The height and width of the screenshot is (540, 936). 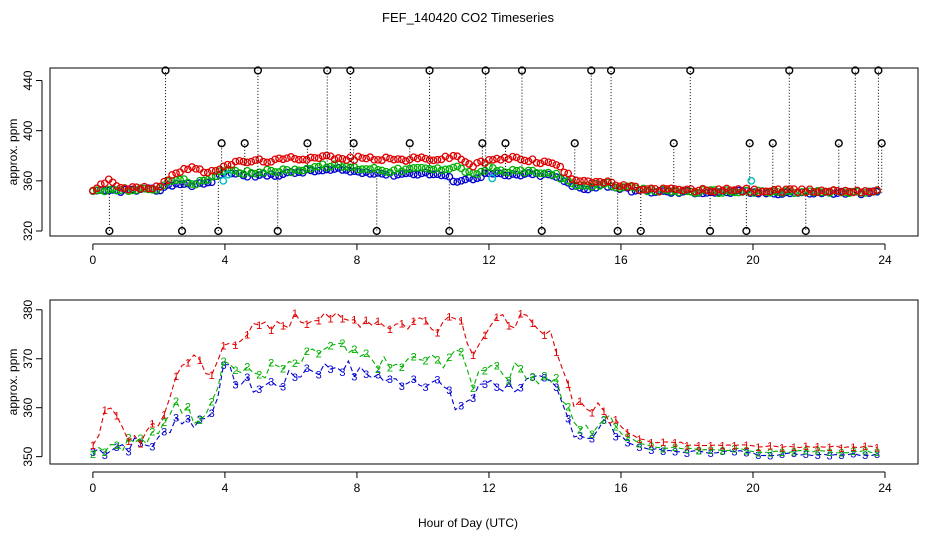 I want to click on top-y-tick-label: 320, so click(x=28, y=231).